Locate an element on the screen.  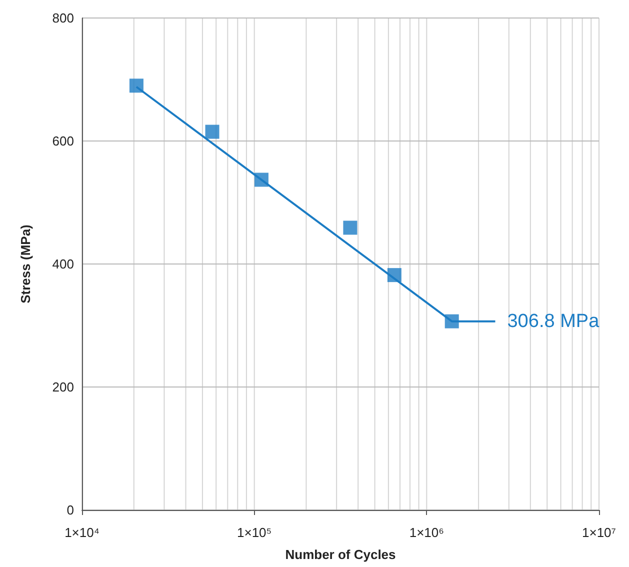
y-tick-label: 200 is located at coordinates (63, 387).